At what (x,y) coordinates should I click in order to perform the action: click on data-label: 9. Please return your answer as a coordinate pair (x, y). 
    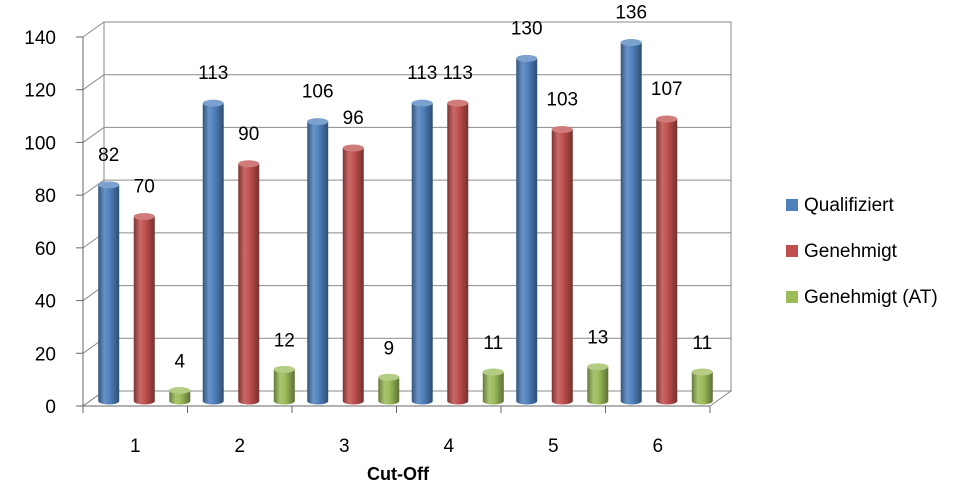
    Looking at the image, I should click on (388, 348).